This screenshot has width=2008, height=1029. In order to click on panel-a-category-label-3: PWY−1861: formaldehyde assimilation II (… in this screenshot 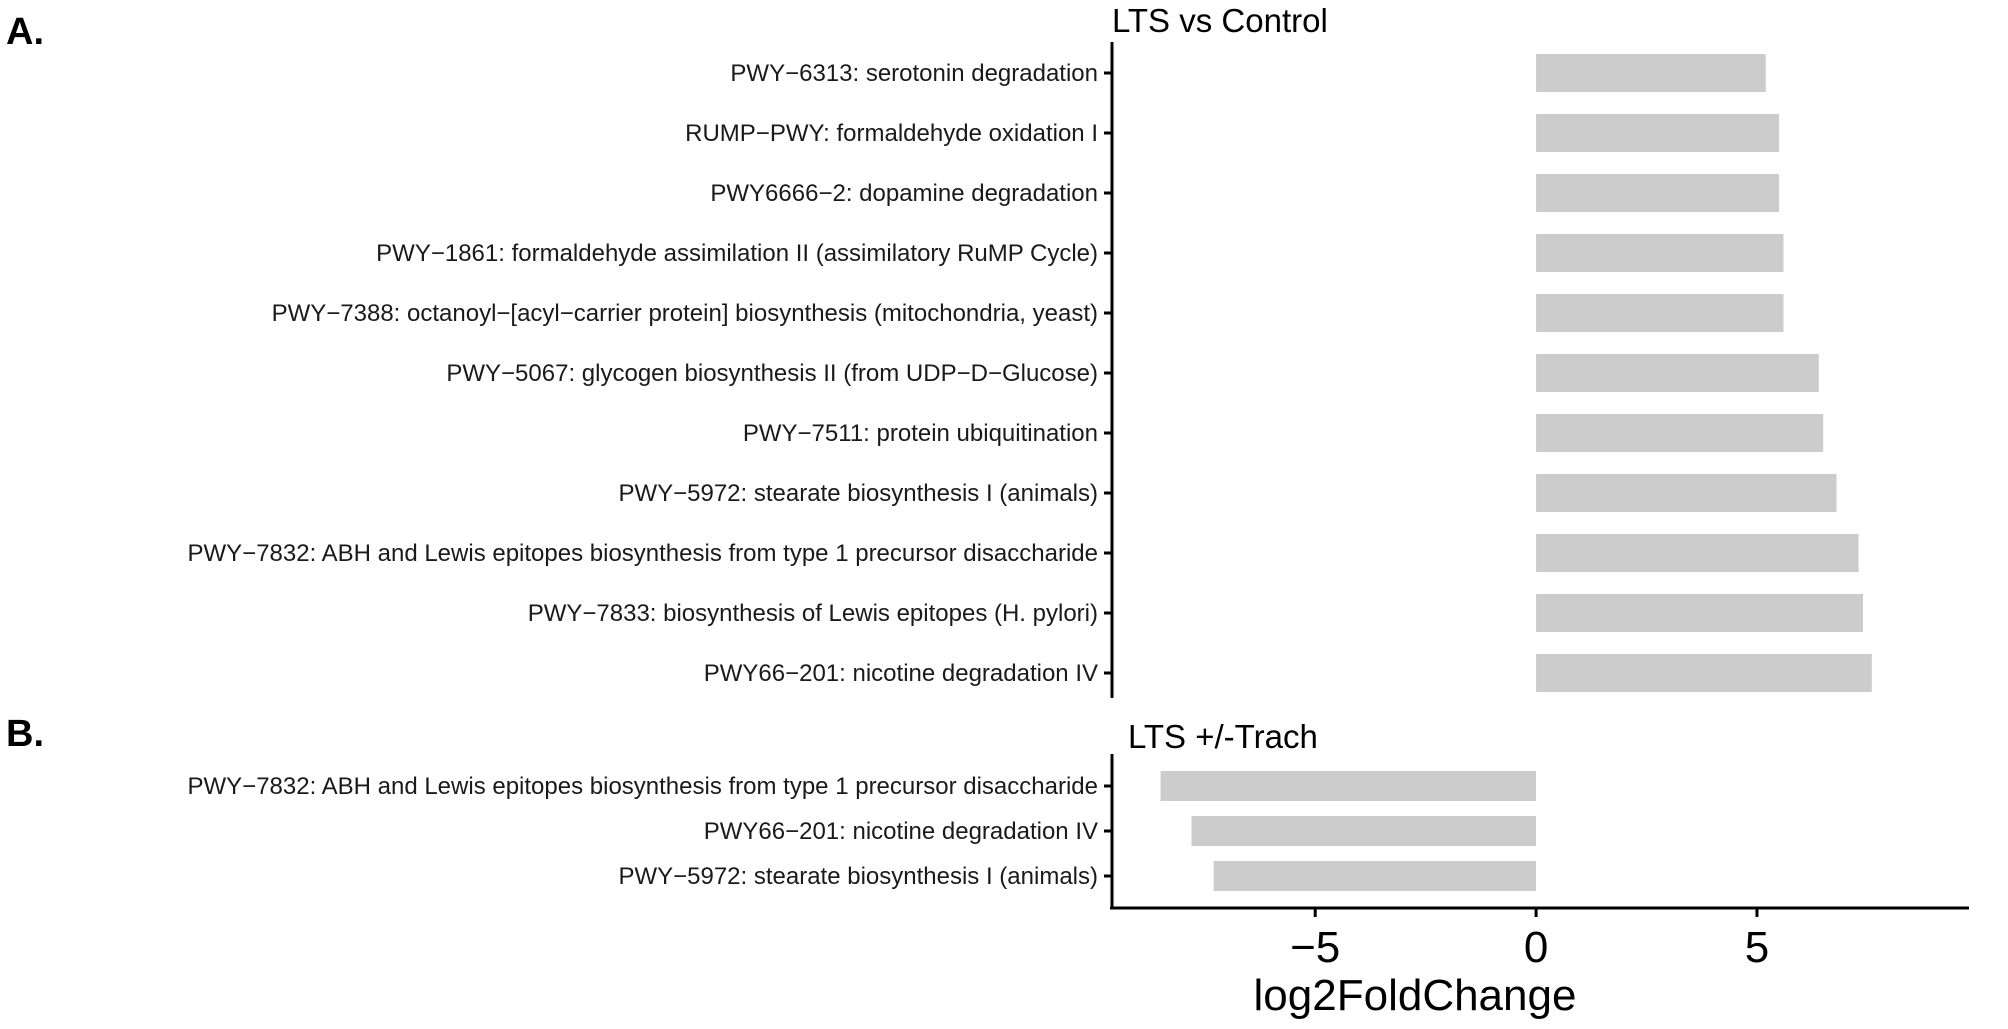, I will do `click(737, 253)`.